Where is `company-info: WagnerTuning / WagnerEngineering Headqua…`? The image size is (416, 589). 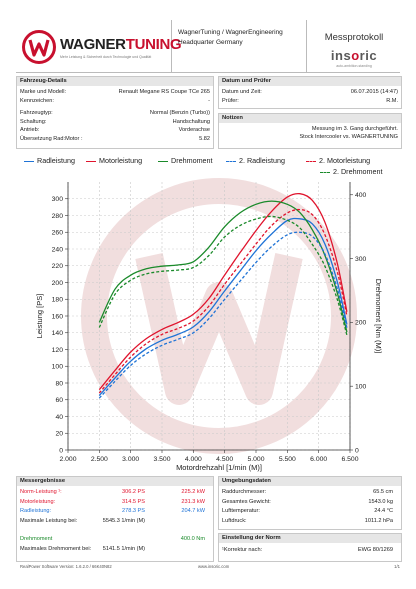 company-info: WagnerTuning / WagnerEngineering Headqua… is located at coordinates (230, 38).